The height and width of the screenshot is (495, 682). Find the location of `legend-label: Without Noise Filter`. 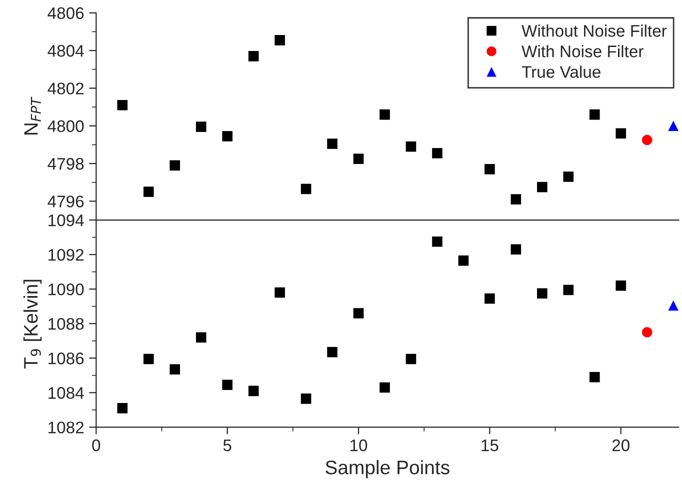

legend-label: Without Noise Filter is located at coordinates (594, 30).